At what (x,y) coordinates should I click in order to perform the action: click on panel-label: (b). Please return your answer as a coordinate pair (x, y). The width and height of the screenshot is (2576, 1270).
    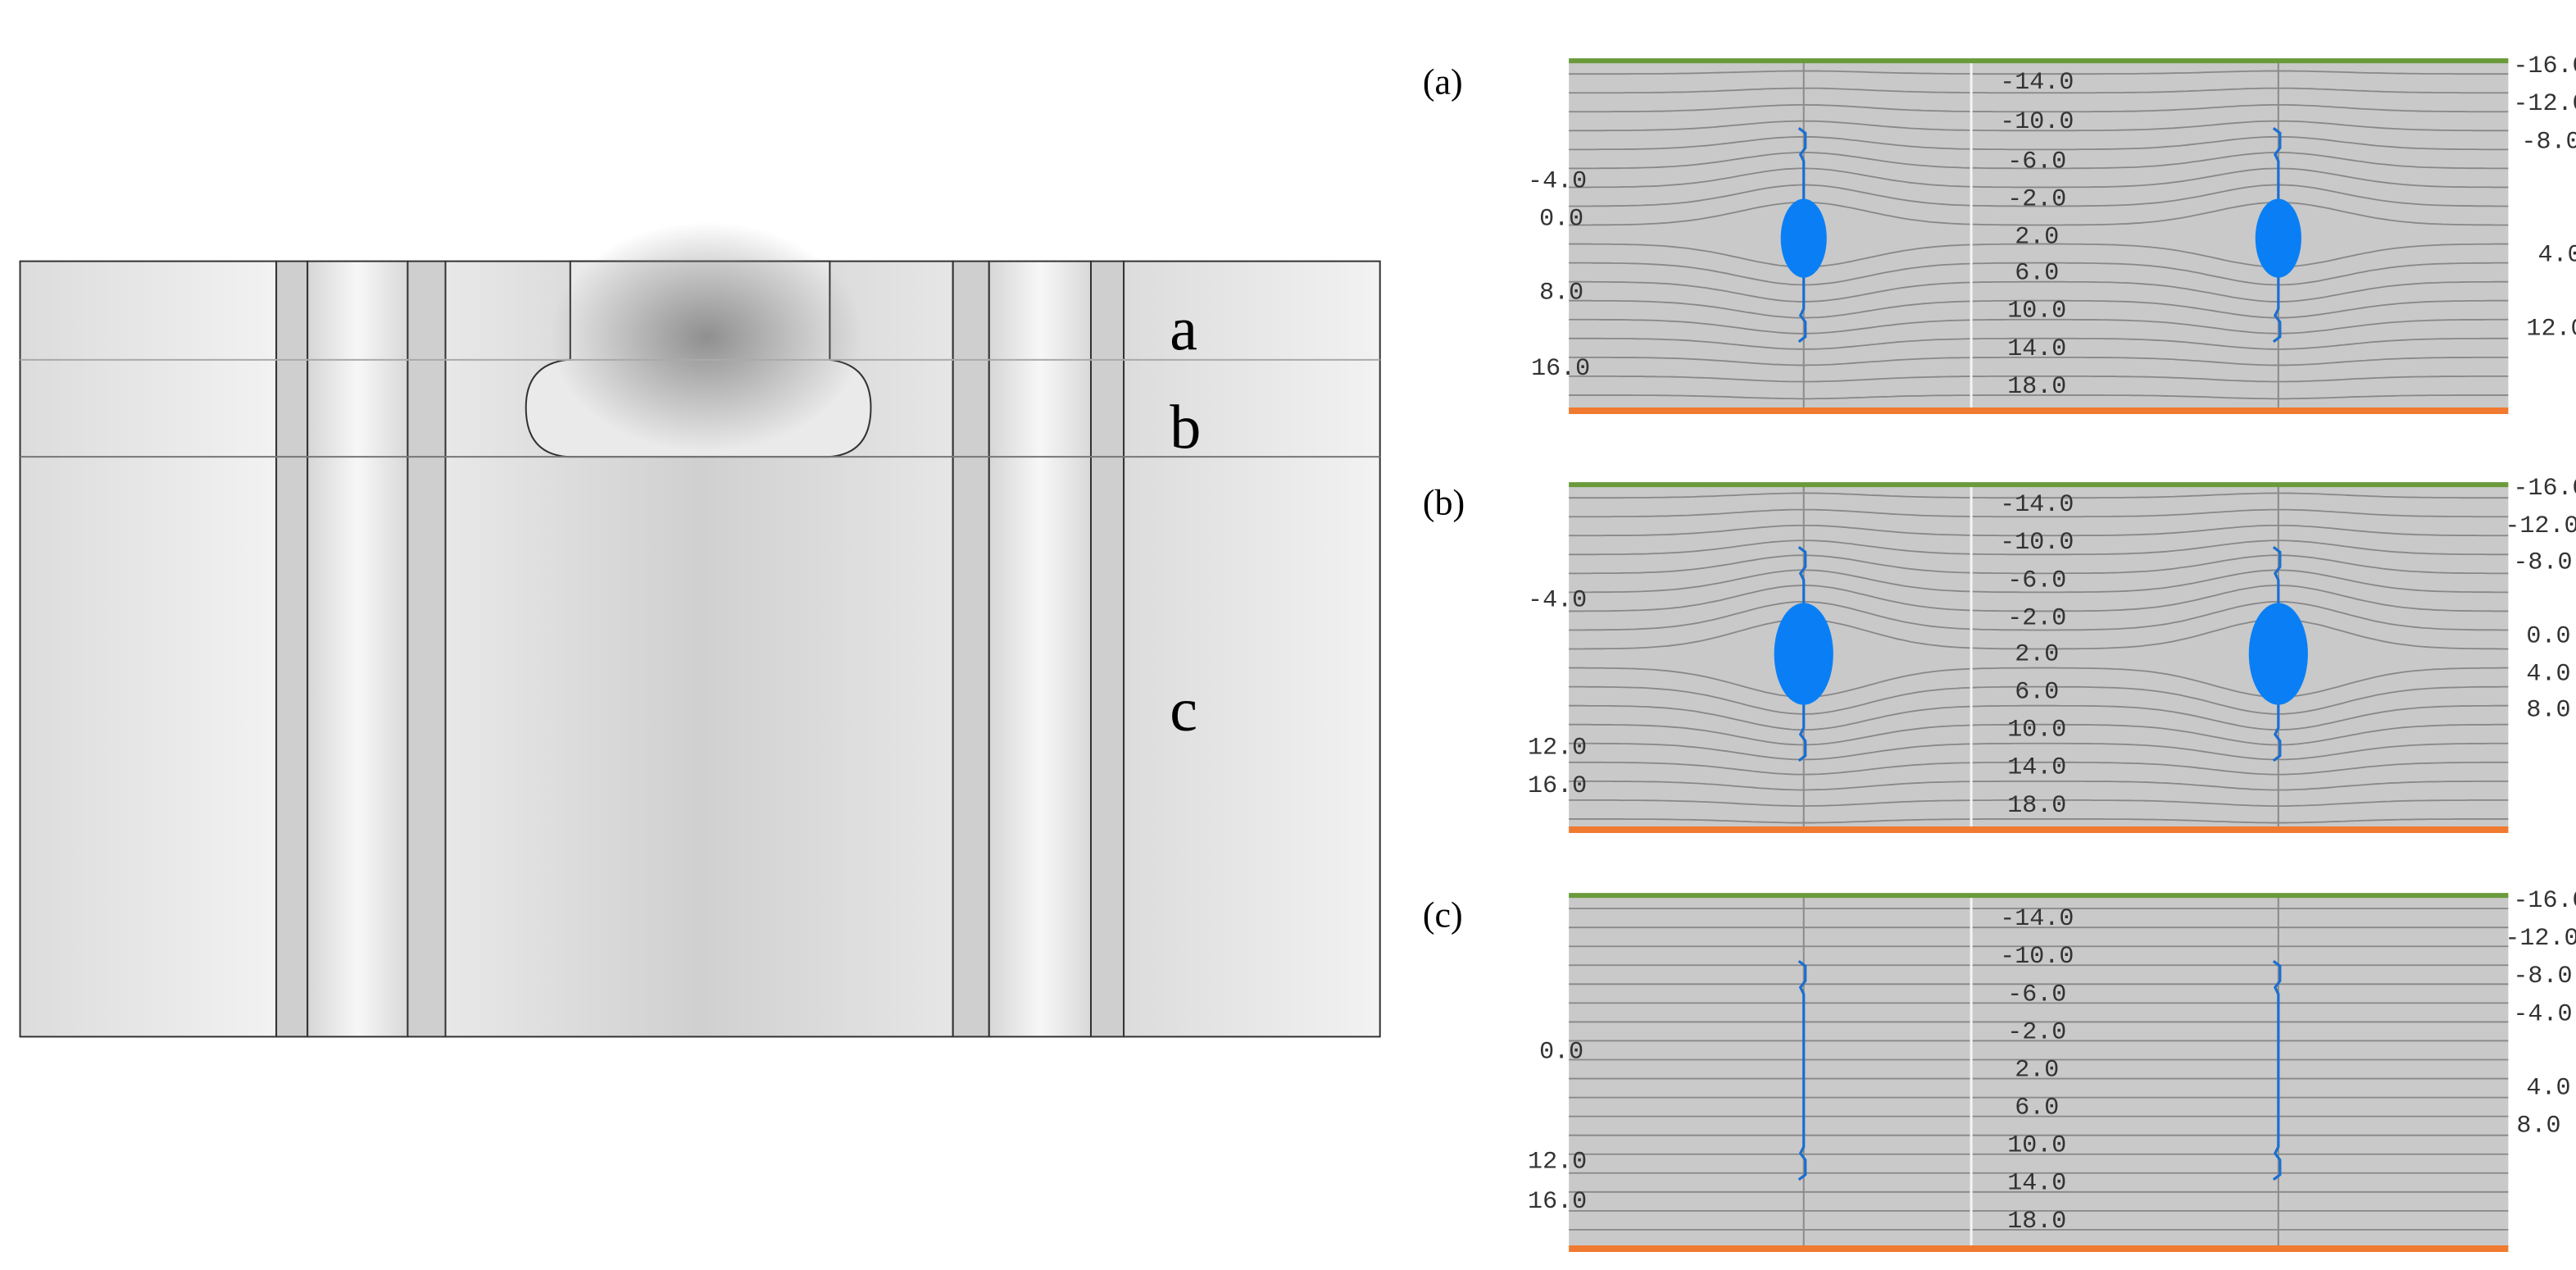
    Looking at the image, I should click on (1444, 502).